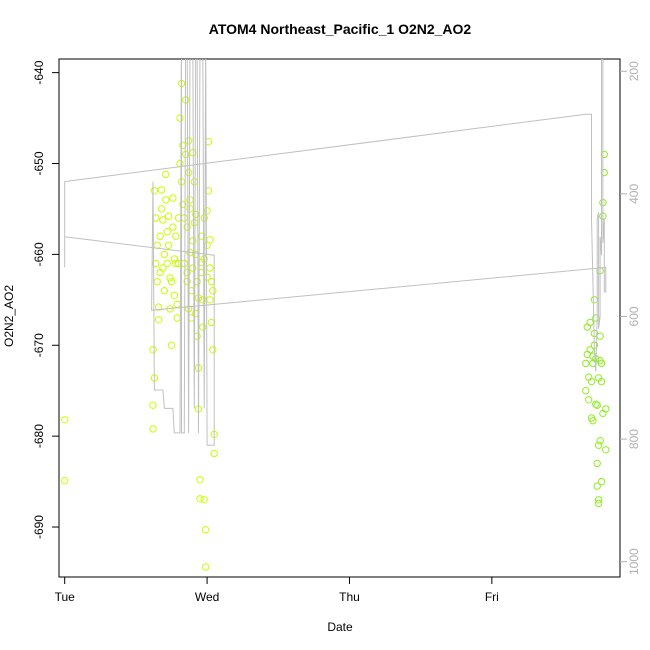 This screenshot has height=650, width=650. I want to click on y2-tick-label: 800, so click(634, 439).